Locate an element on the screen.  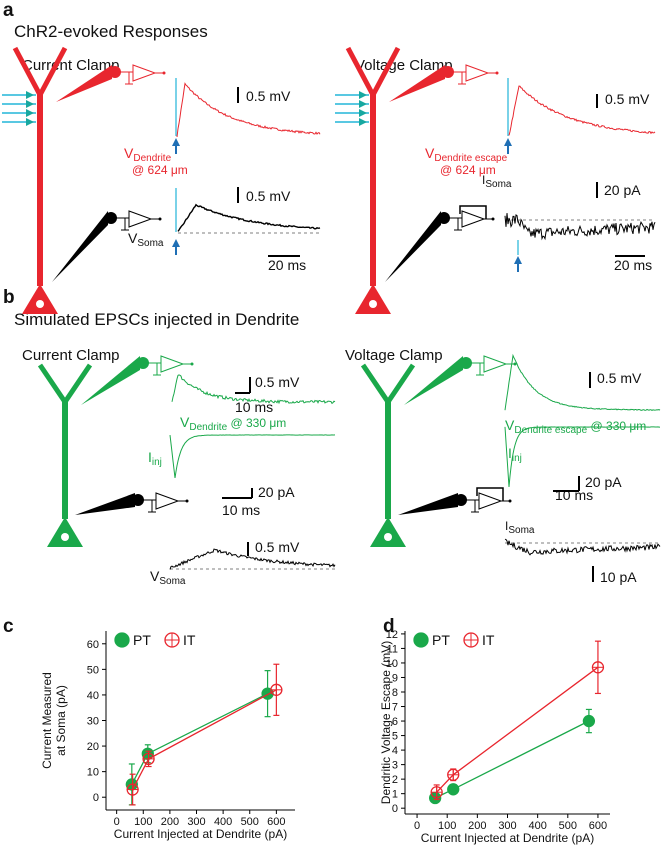
trace-note: @ 624 μm is located at coordinates (160, 170).